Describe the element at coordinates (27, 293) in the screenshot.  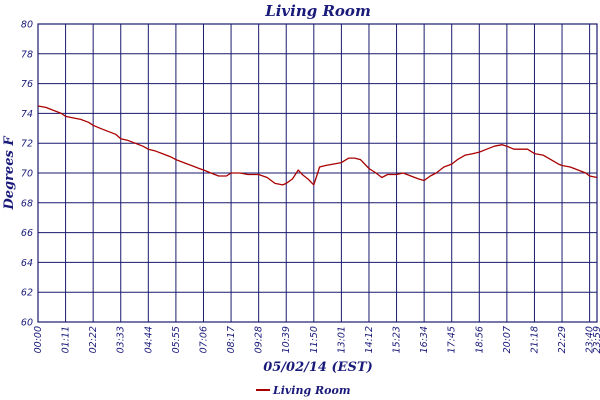
I see `y-tick-label: 62` at that location.